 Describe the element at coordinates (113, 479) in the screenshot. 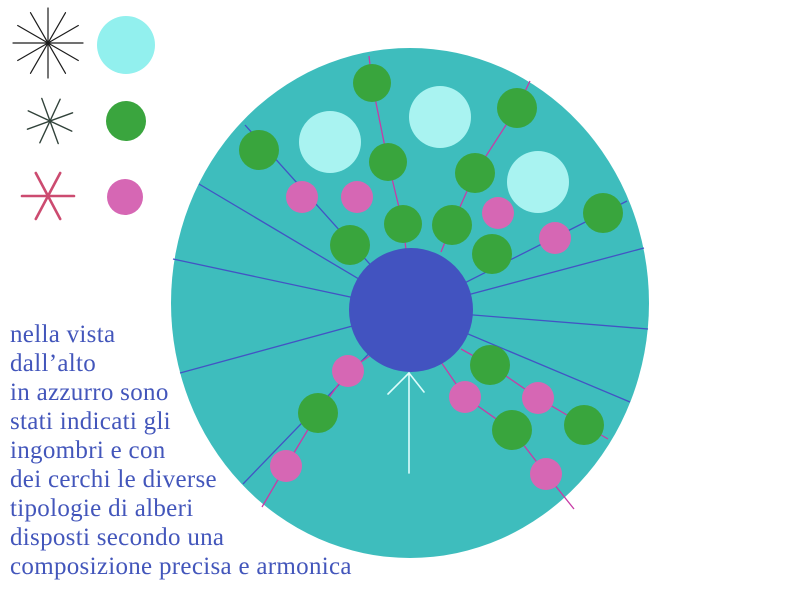

I see `caption-line: dei cerchi le diverse` at that location.